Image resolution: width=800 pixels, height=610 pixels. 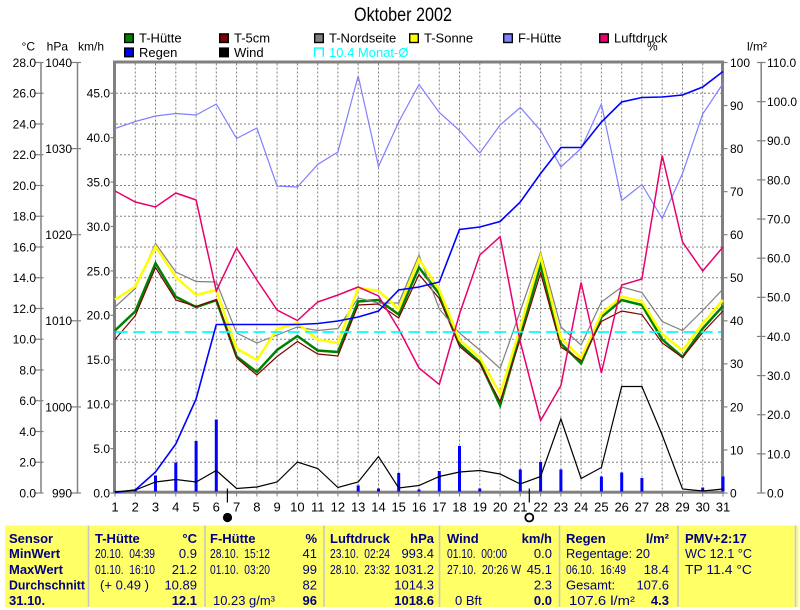 What do you see at coordinates (276, 506) in the screenshot?
I see `svg-text: 9` at bounding box center [276, 506].